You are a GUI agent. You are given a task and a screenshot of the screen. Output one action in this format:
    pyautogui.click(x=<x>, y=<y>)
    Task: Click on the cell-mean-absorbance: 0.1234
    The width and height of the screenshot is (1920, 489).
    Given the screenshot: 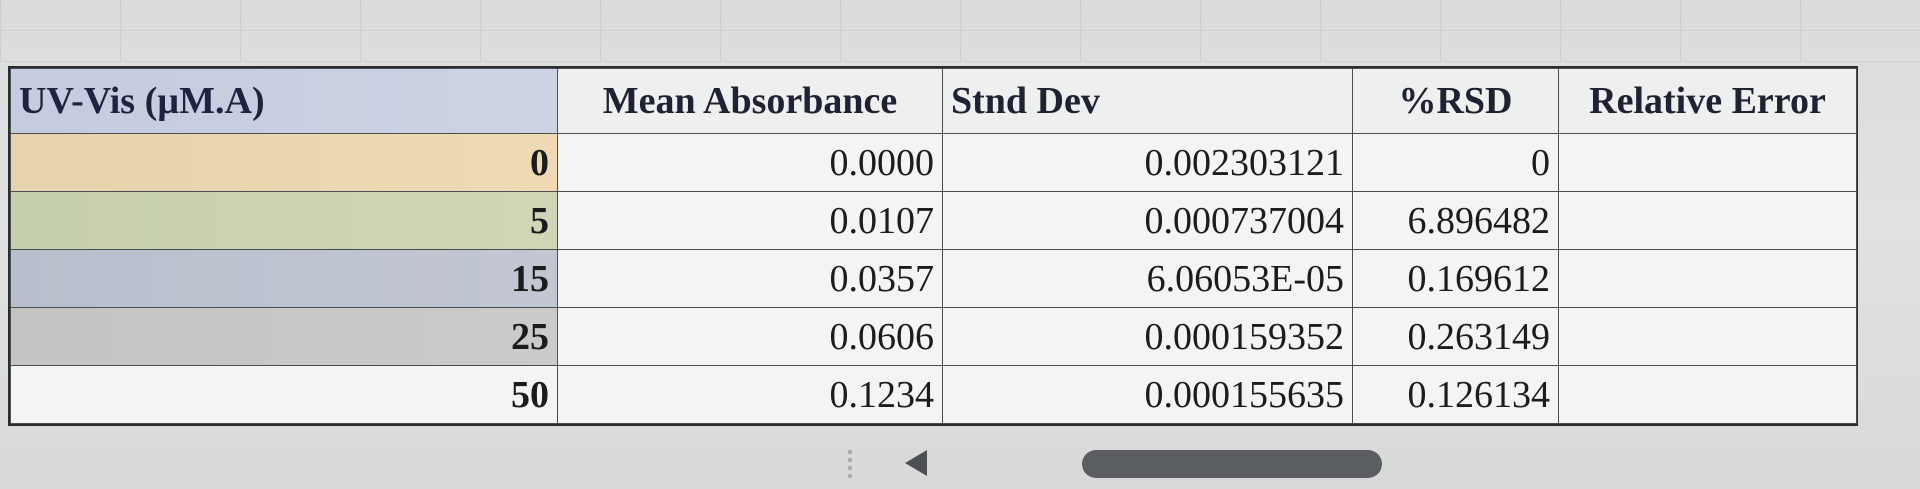 What is the action you would take?
    pyautogui.click(x=750, y=394)
    